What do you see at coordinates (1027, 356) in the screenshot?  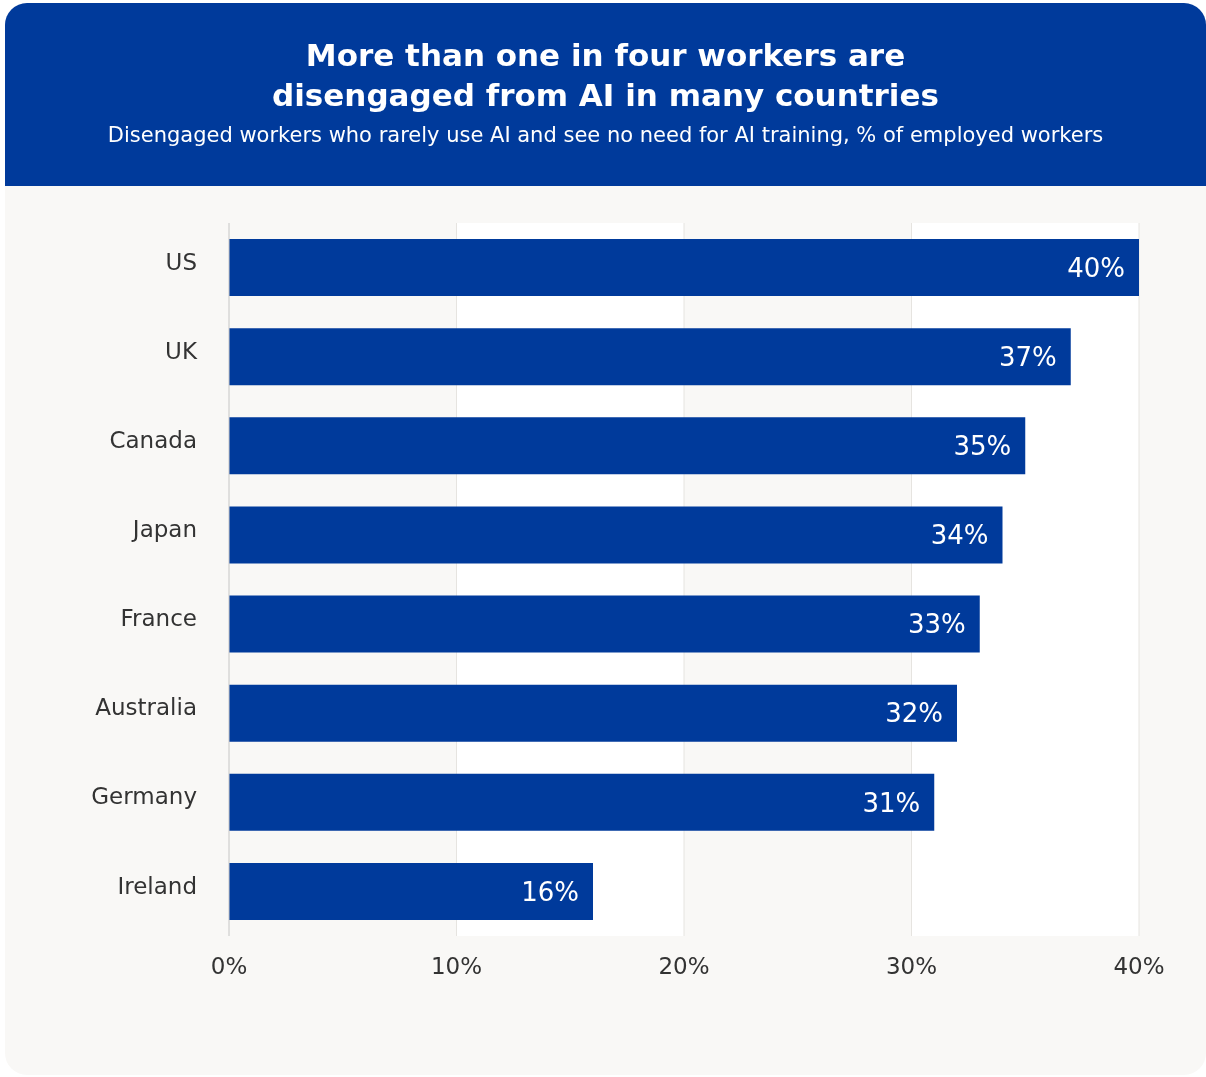 I see `data-label: 37%` at bounding box center [1027, 356].